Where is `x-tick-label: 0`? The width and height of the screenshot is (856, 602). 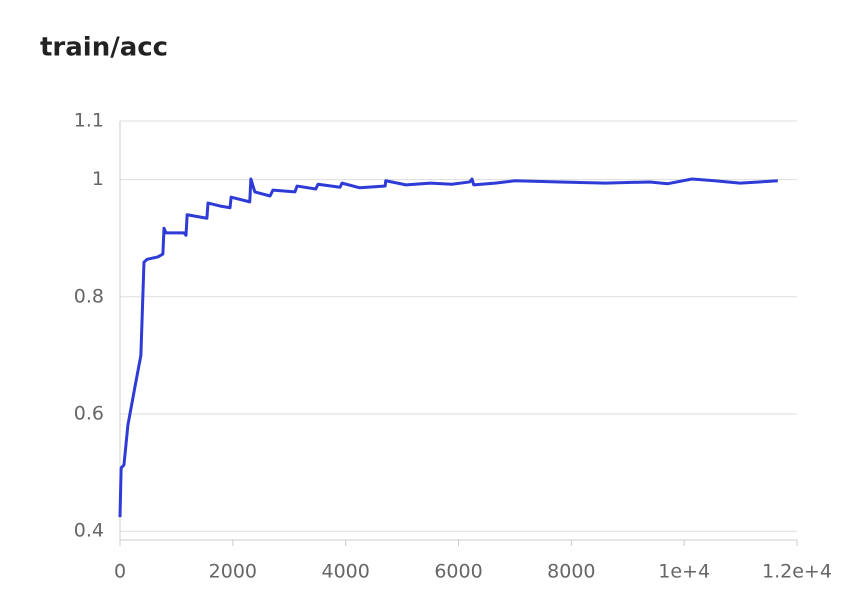
x-tick-label: 0 is located at coordinates (120, 572).